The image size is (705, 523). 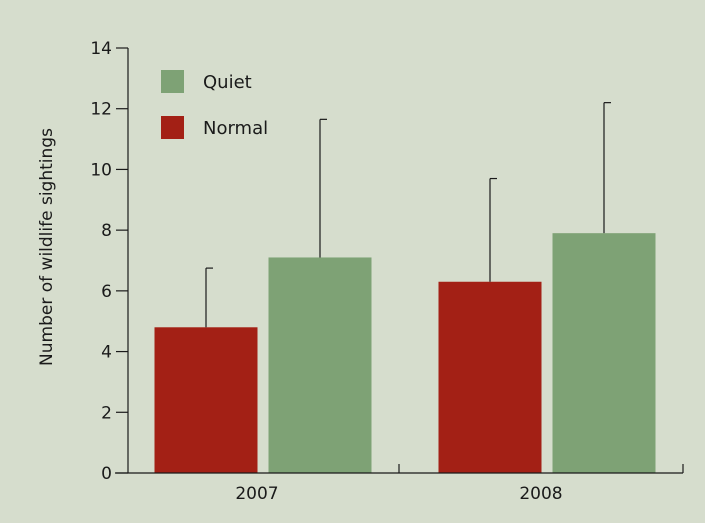 I want to click on x-tick-label-2008: 2008, so click(x=540, y=494).